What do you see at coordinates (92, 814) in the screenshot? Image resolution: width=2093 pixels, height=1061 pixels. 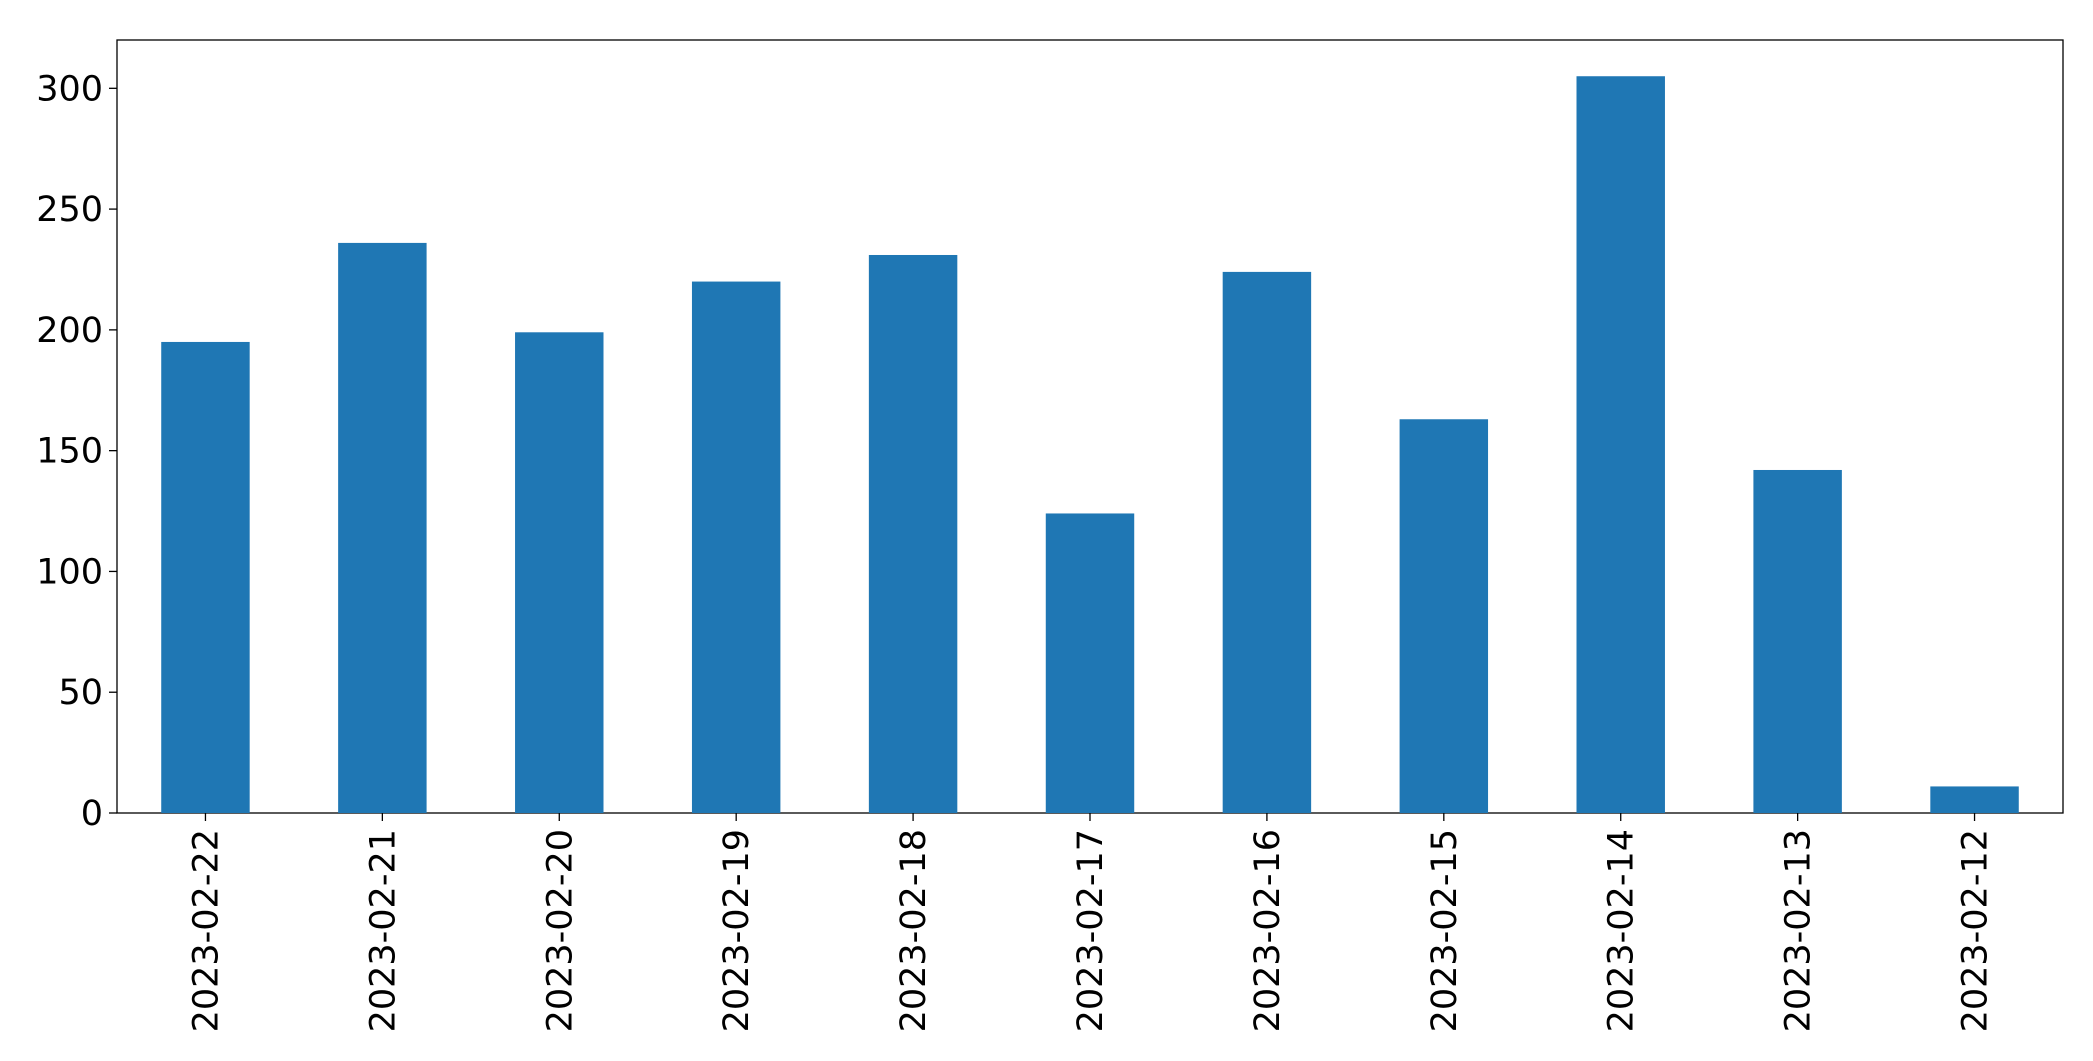 I see `y-tick-label: 0` at bounding box center [92, 814].